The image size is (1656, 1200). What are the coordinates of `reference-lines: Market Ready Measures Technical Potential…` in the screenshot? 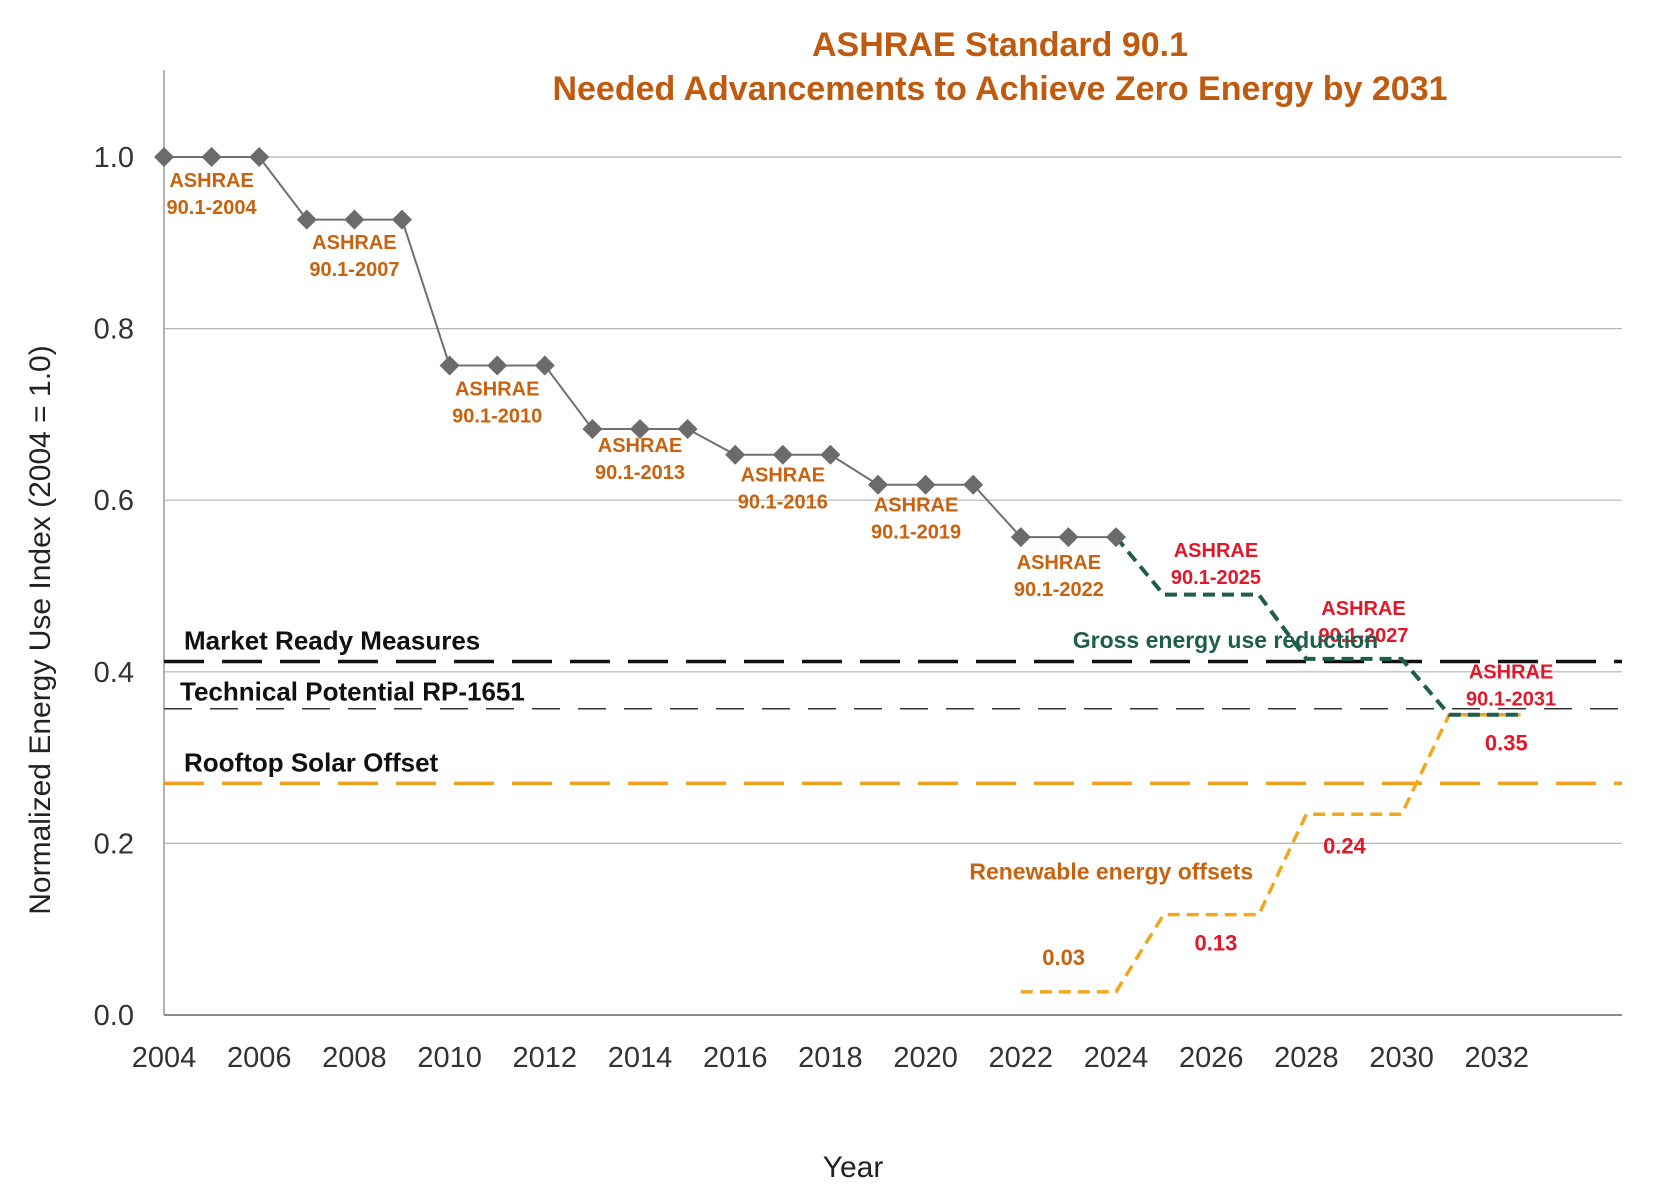 It's located at (893, 706).